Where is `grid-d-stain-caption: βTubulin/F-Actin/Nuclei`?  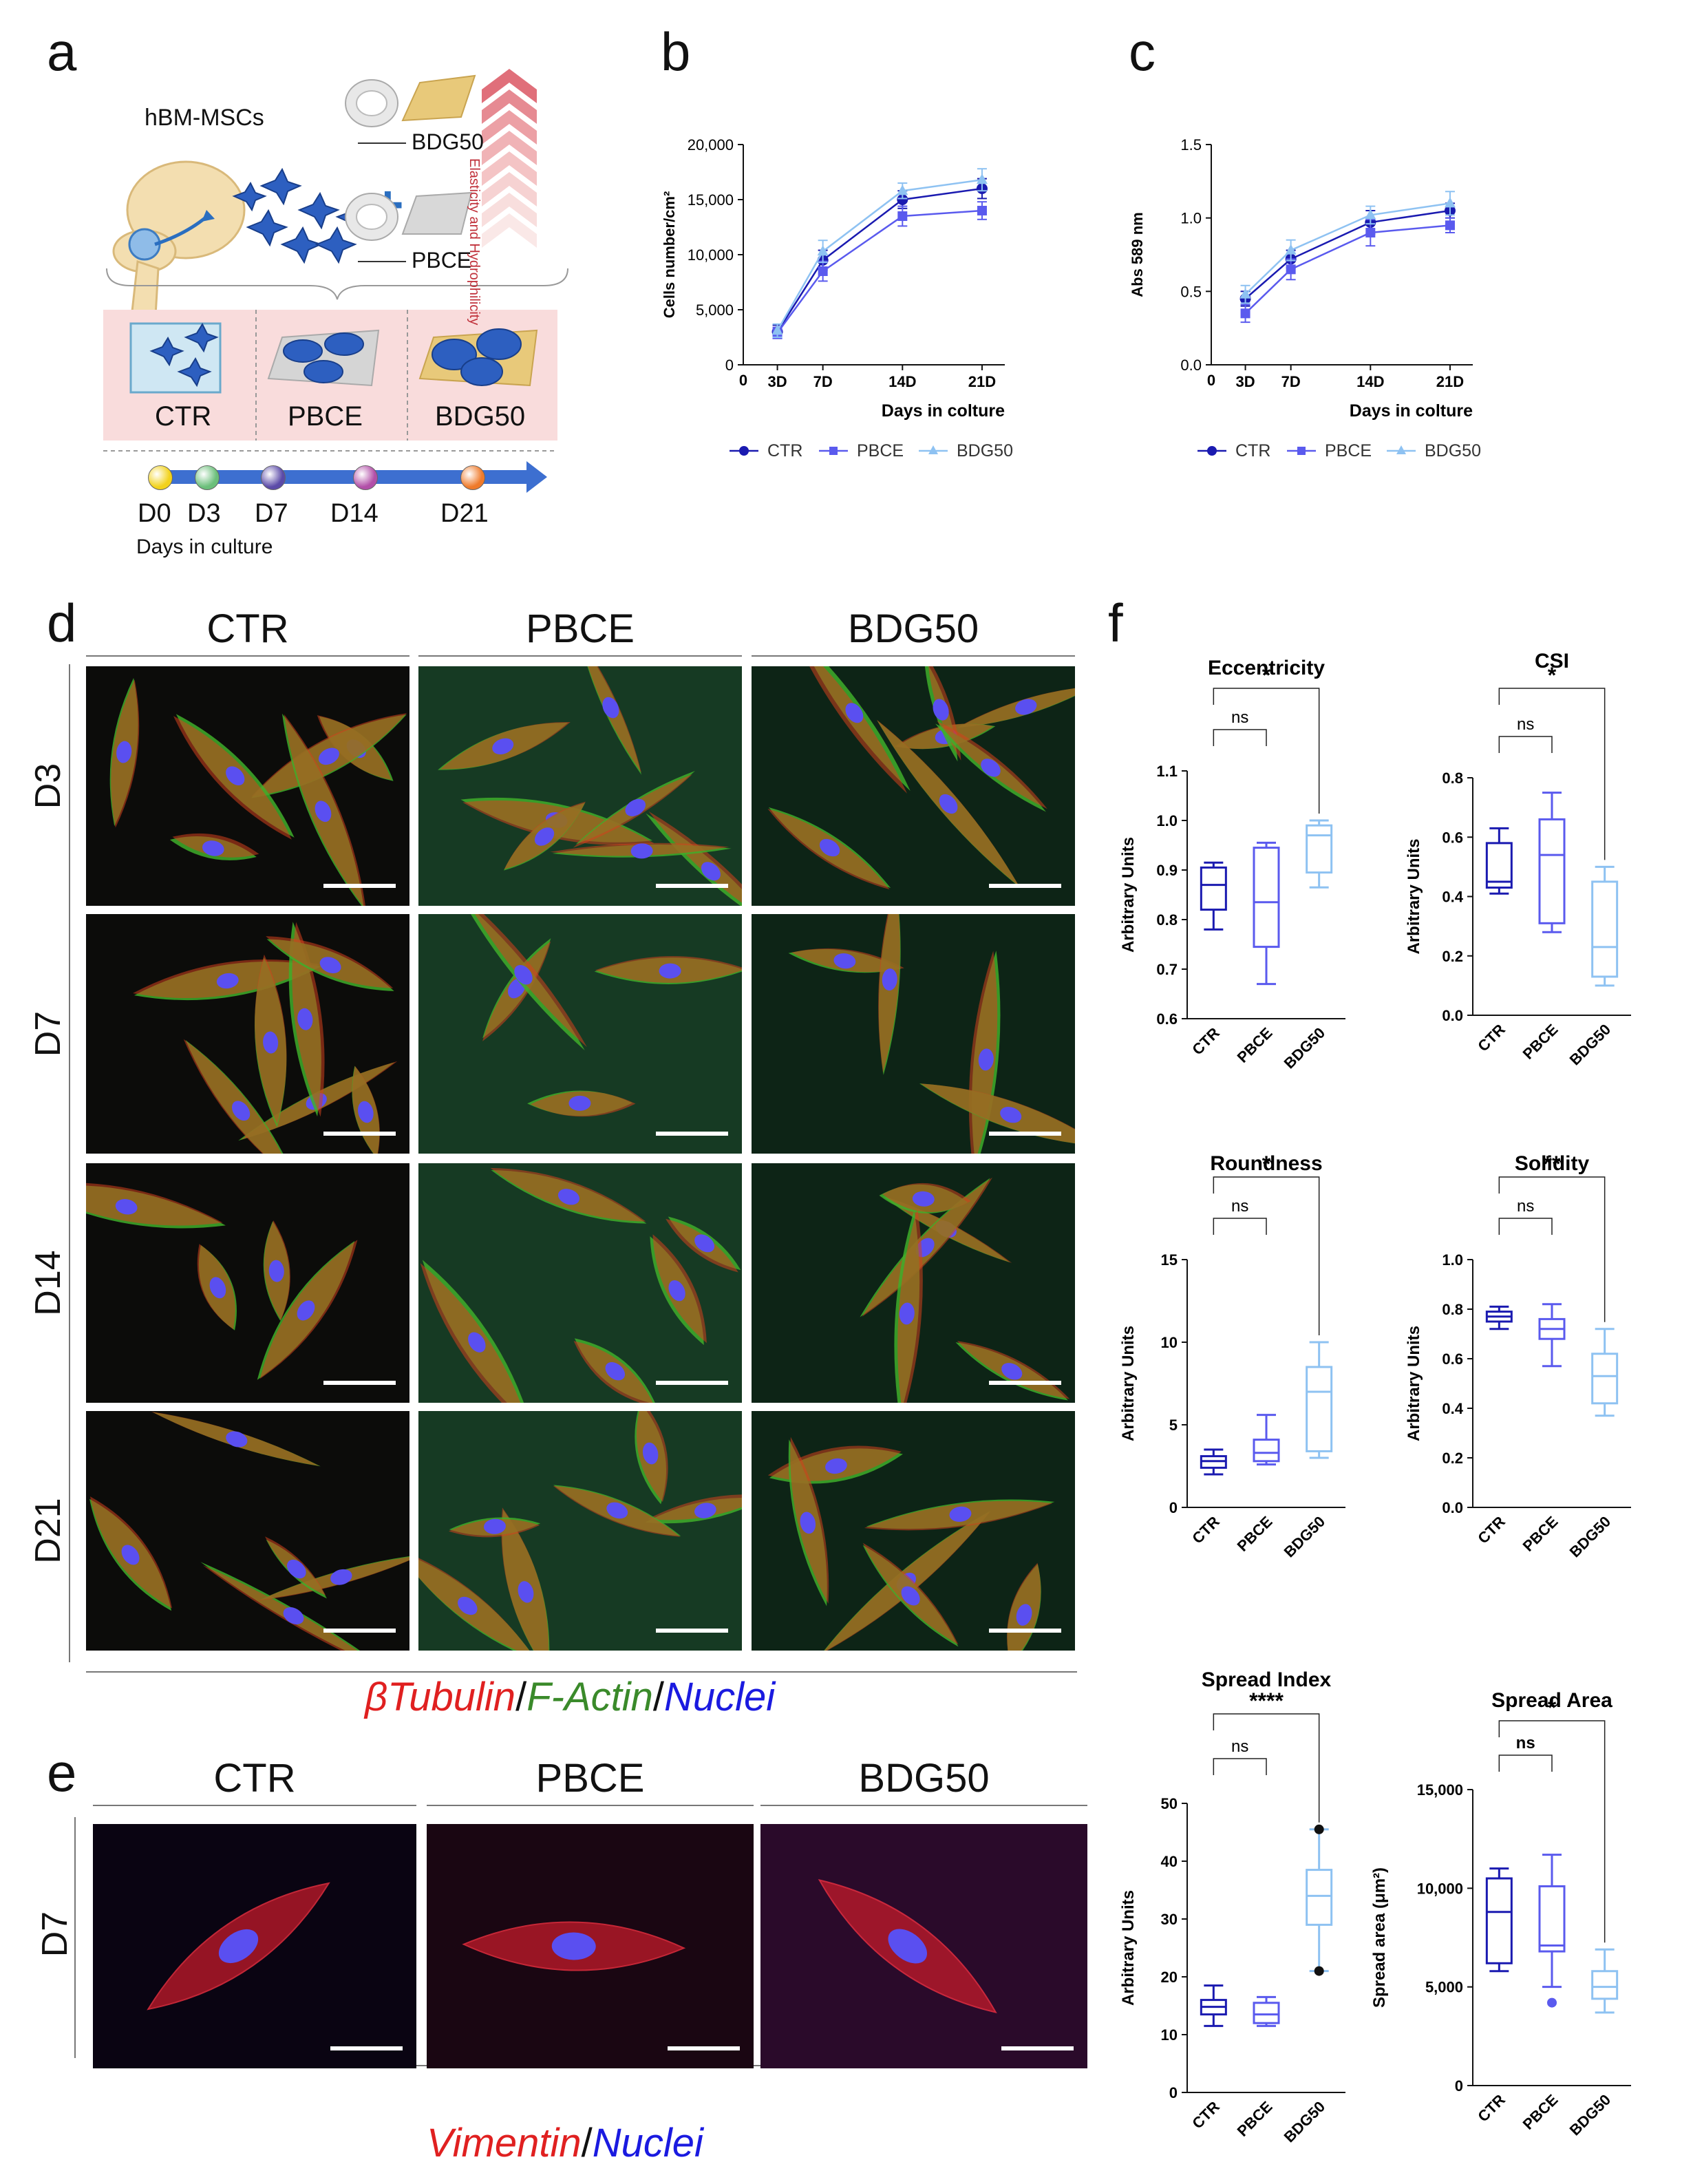 grid-d-stain-caption: βTubulin/F-Actin/Nuclei is located at coordinates (570, 1697).